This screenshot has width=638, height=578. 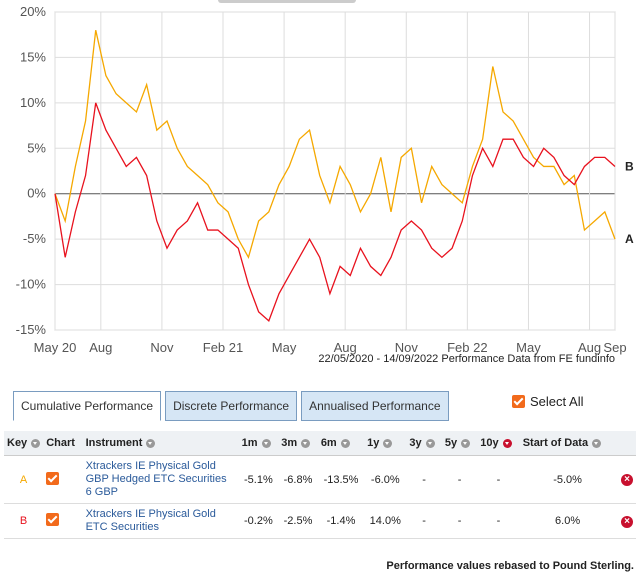 I want to click on value-cell: -0.2%, so click(x=258, y=521).